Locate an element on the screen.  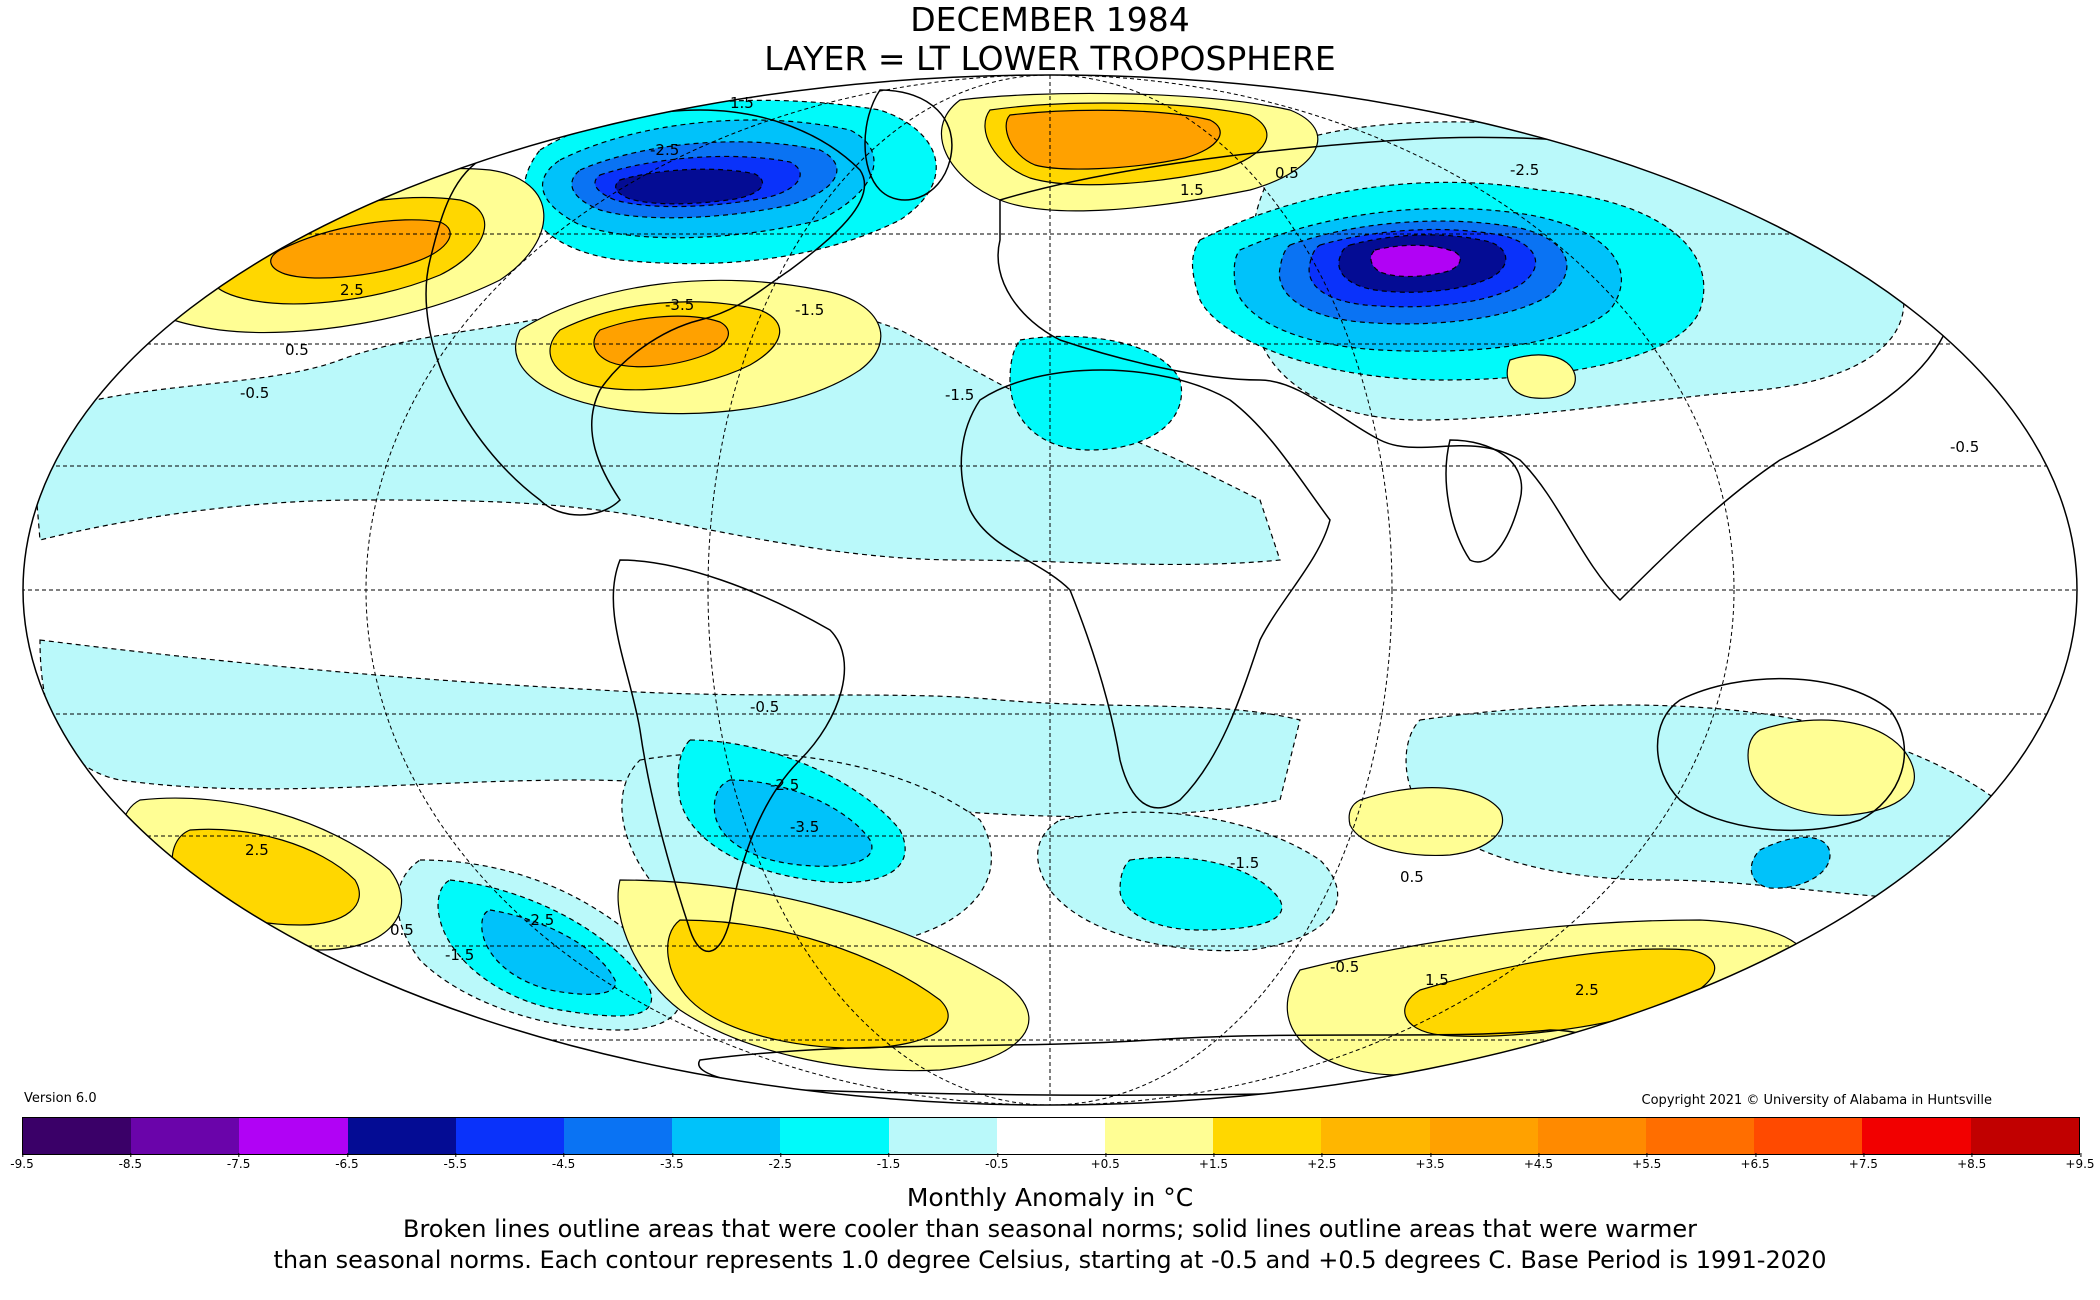
color-scale-bar is located at coordinates (1051, 1136).